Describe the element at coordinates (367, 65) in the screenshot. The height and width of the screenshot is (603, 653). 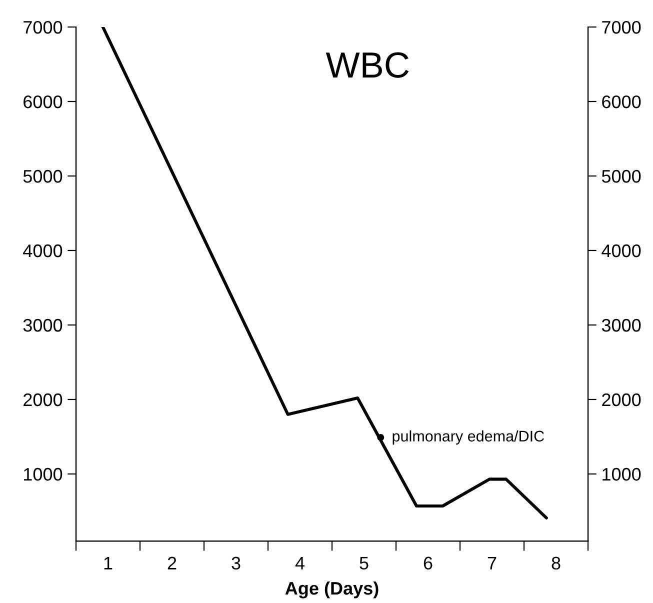
I see `text: WBC` at that location.